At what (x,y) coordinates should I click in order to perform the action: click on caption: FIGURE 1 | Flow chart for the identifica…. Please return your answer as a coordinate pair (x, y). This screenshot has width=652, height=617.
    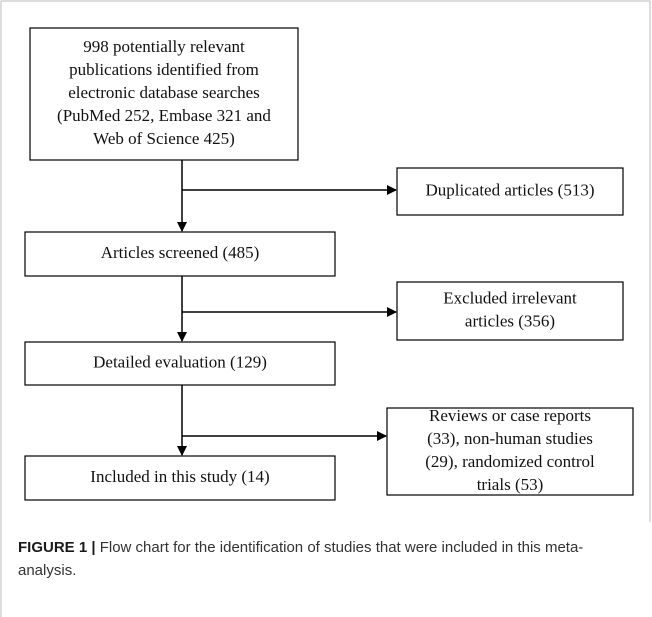
    Looking at the image, I should click on (326, 559).